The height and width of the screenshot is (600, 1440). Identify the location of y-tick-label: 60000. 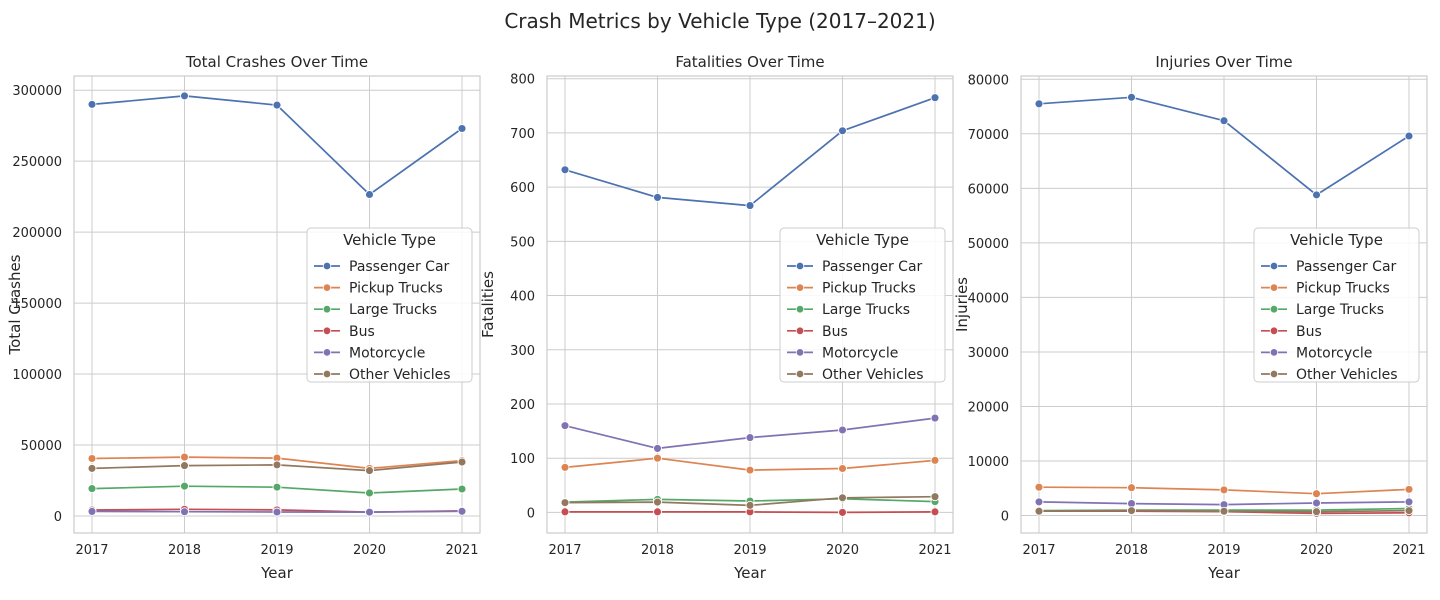
(988, 189).